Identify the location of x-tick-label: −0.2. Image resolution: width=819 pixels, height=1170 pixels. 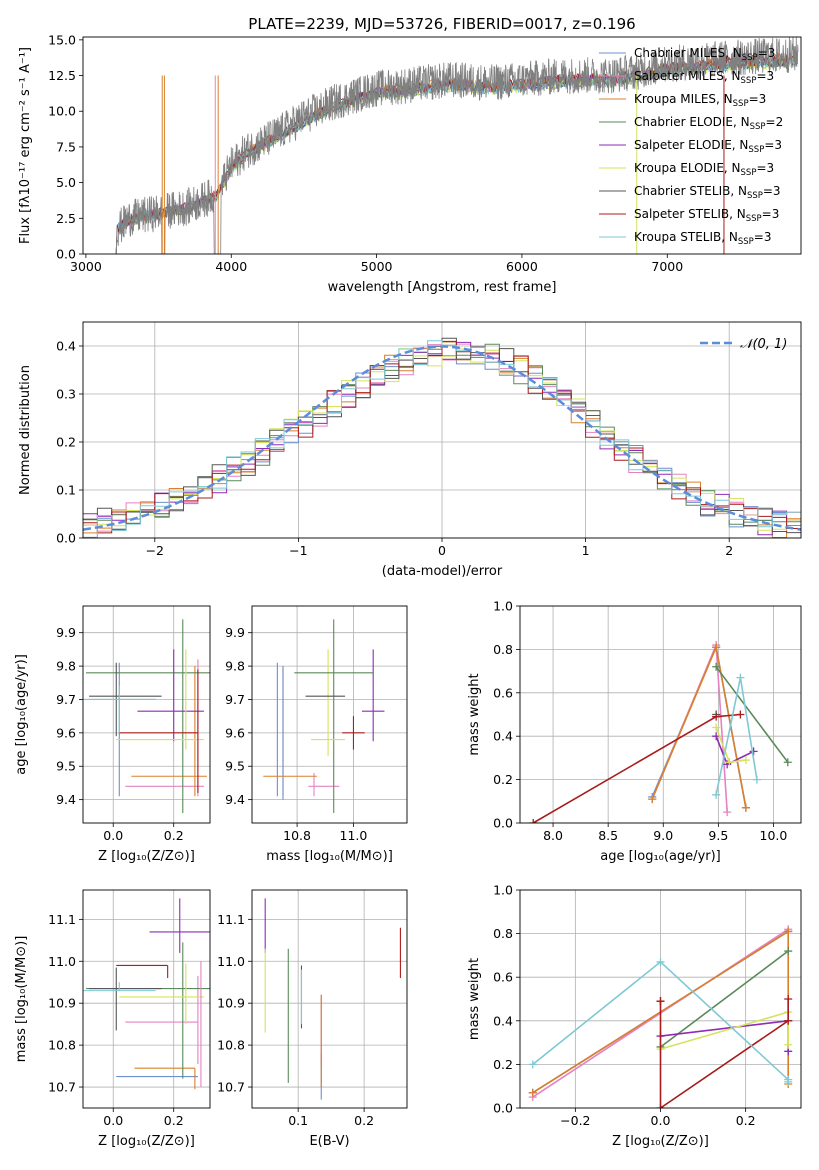
(575, 1120).